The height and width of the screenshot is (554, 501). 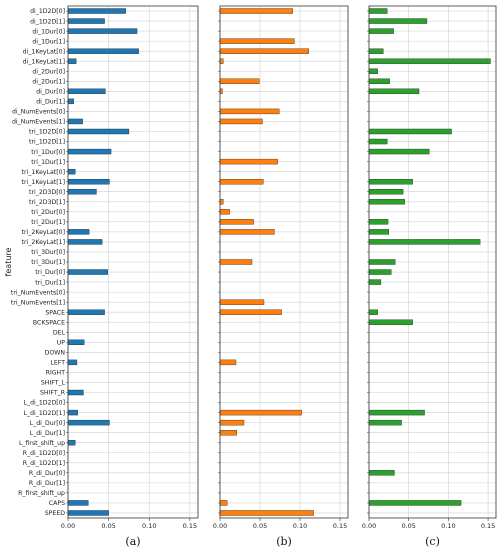 I want to click on y-tick-label: tri_3Dur[0], so click(x=48, y=252).